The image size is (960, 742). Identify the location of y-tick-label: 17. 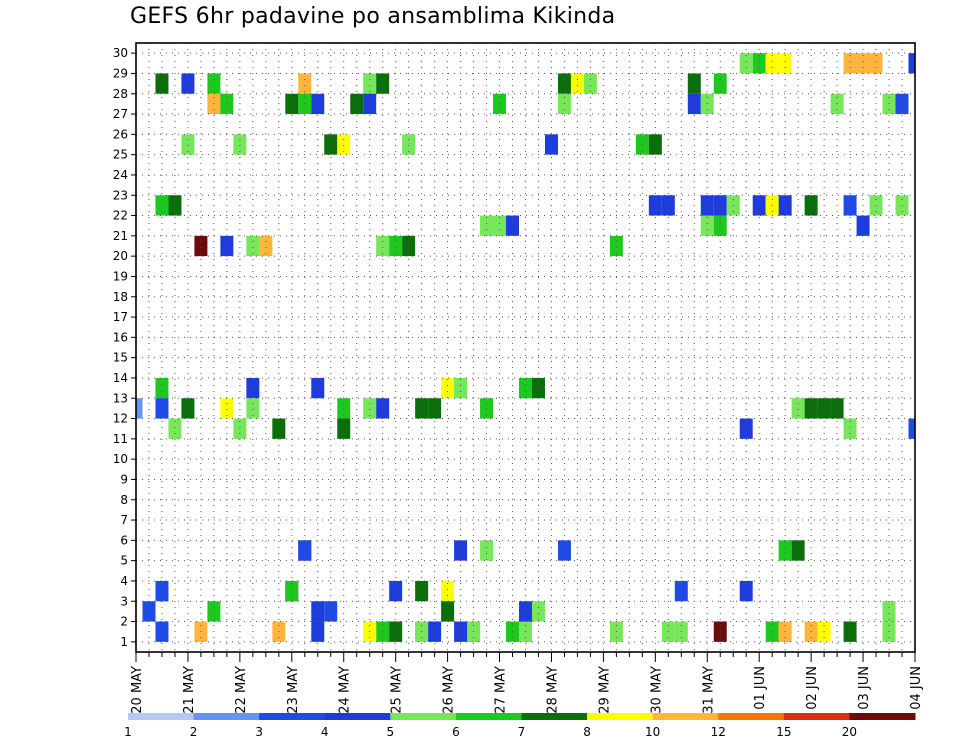
(120, 317).